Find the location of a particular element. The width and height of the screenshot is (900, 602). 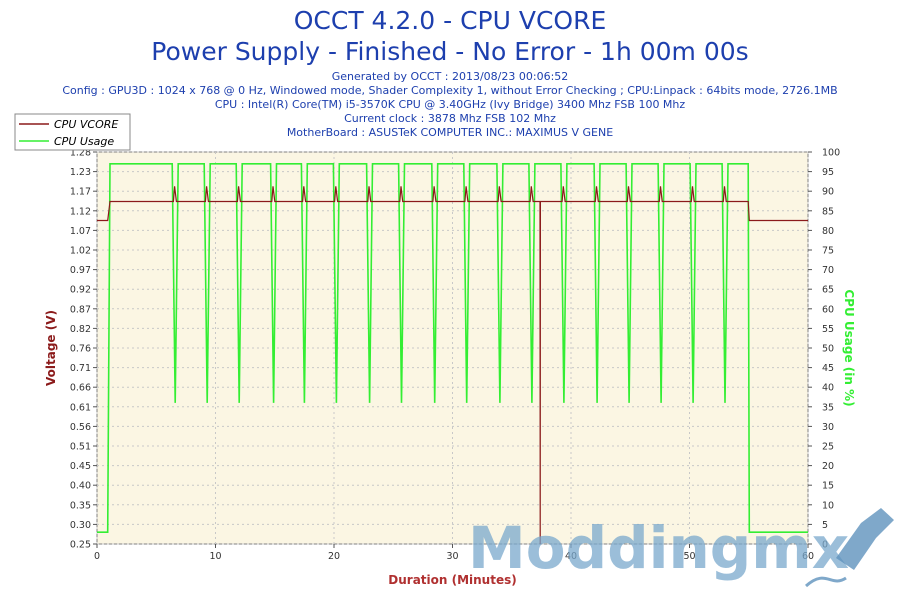

y2-tick-label: 50 is located at coordinates (828, 349).